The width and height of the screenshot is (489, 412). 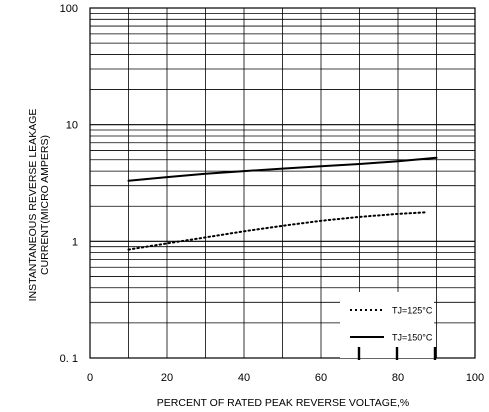 I want to click on x-tick-label: 60, so click(x=321, y=378).